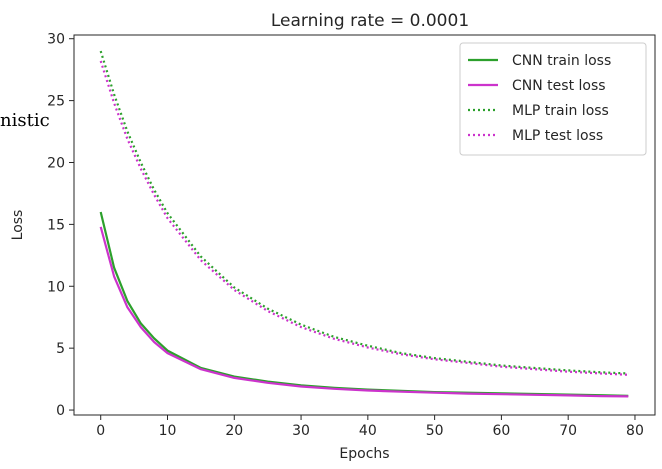  Describe the element at coordinates (56, 225) in the screenshot. I see `y-tick-label: 15` at that location.